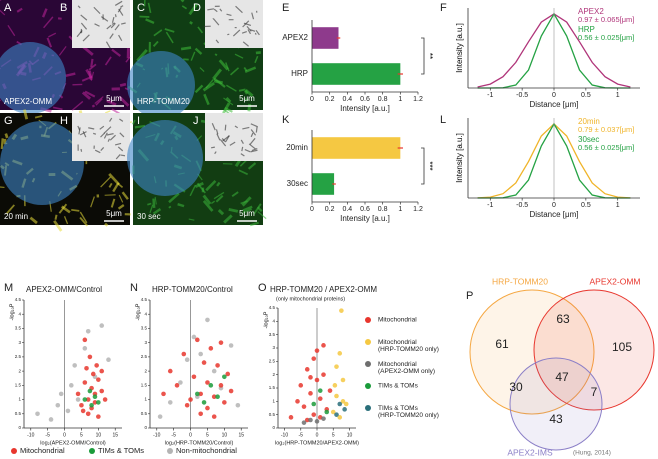 This screenshot has height=459, width=658. Describe the element at coordinates (443, 8) in the screenshot. I see `panel-letter: F` at that location.